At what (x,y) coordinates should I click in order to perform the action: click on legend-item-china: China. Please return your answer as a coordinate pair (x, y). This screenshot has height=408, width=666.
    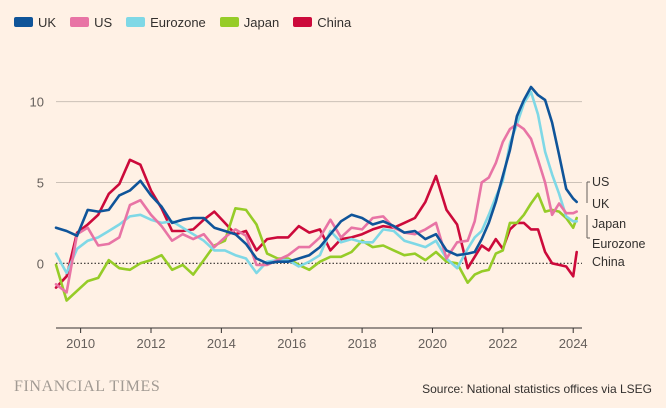
    Looking at the image, I should click on (322, 22).